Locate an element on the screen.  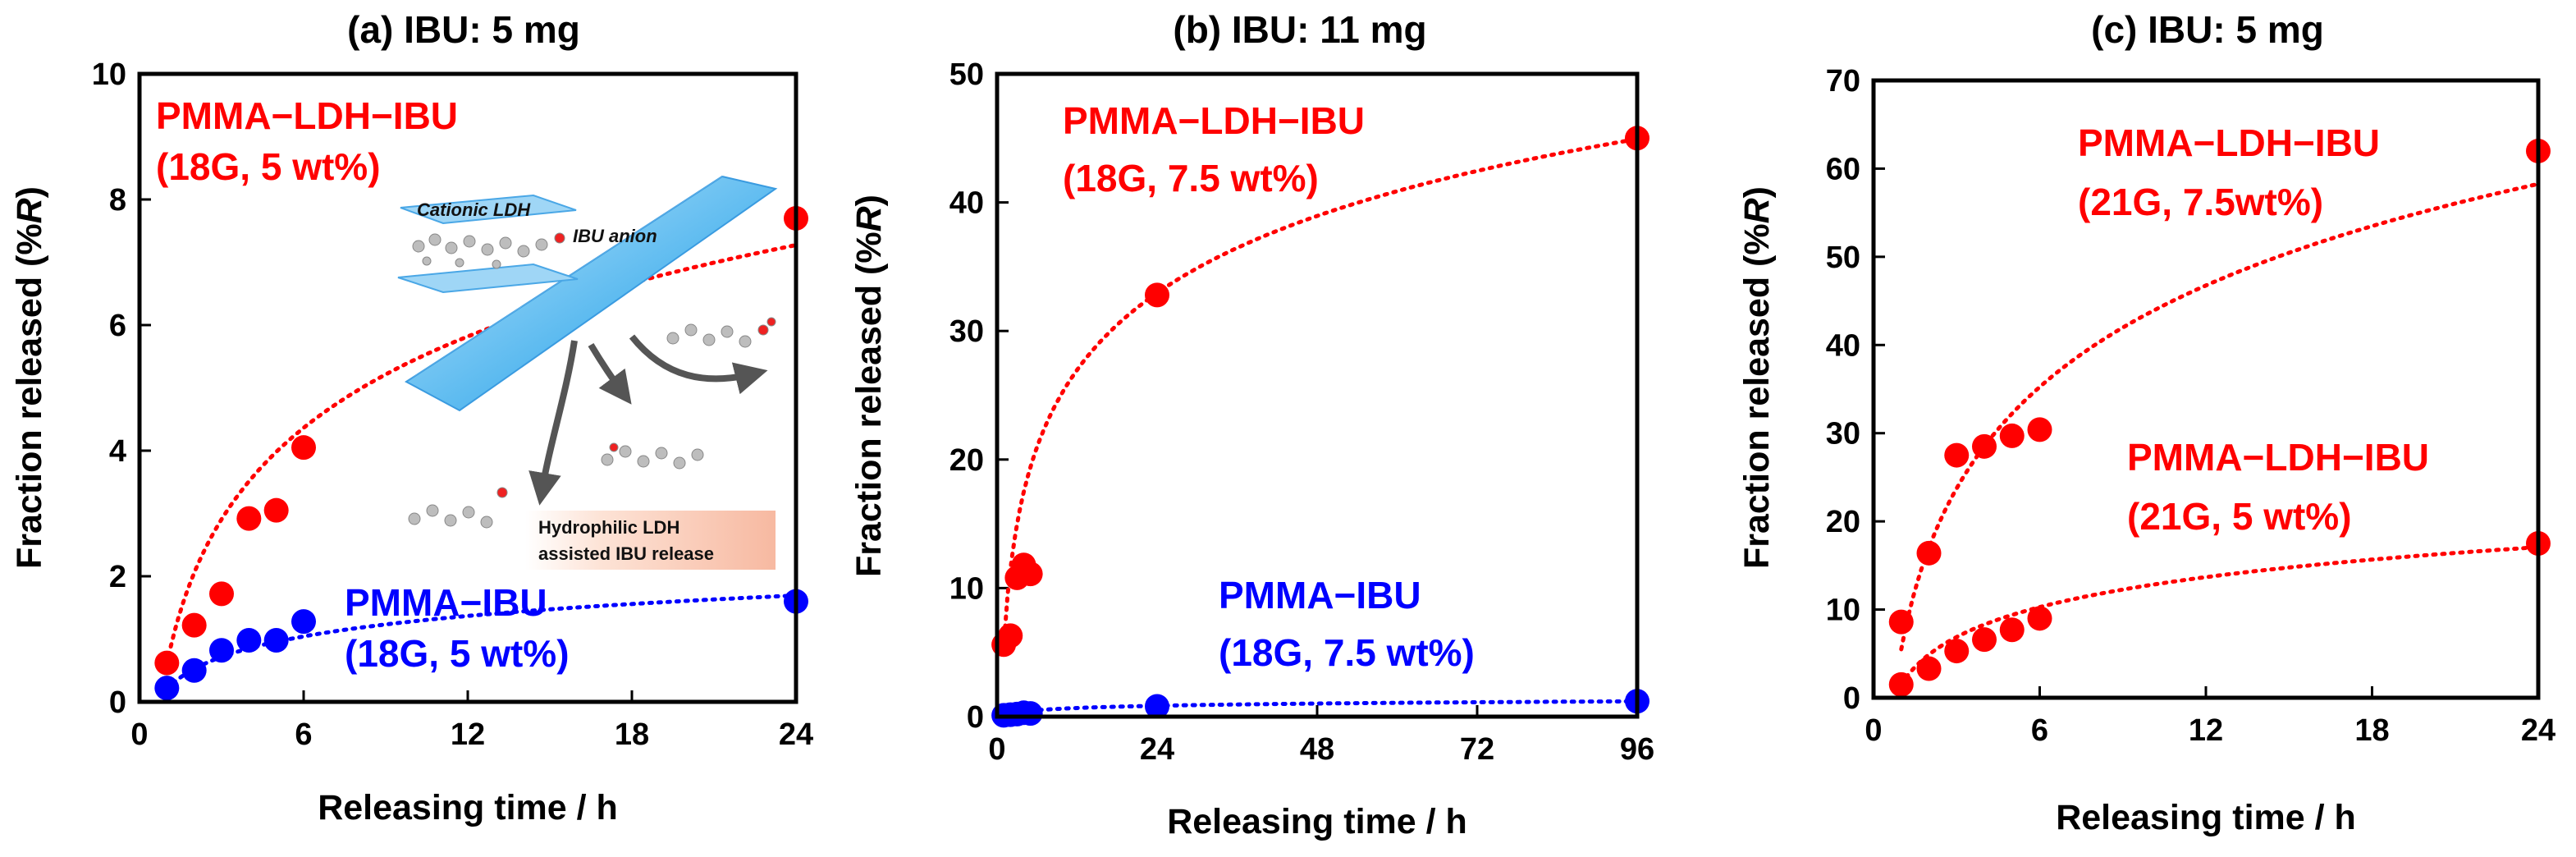
cationic-ldh-sheet-top is located at coordinates (488, 209).